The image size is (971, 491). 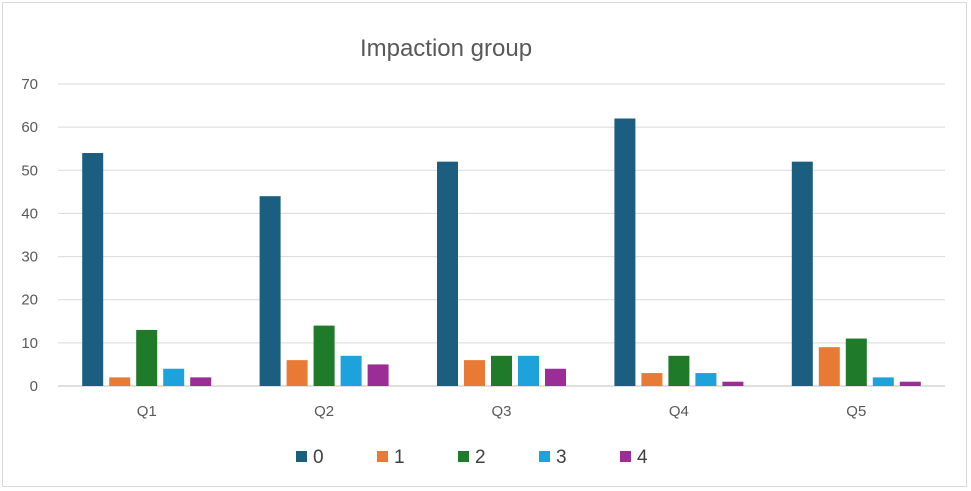 I want to click on x-tick-label: Q2, so click(x=324, y=411).